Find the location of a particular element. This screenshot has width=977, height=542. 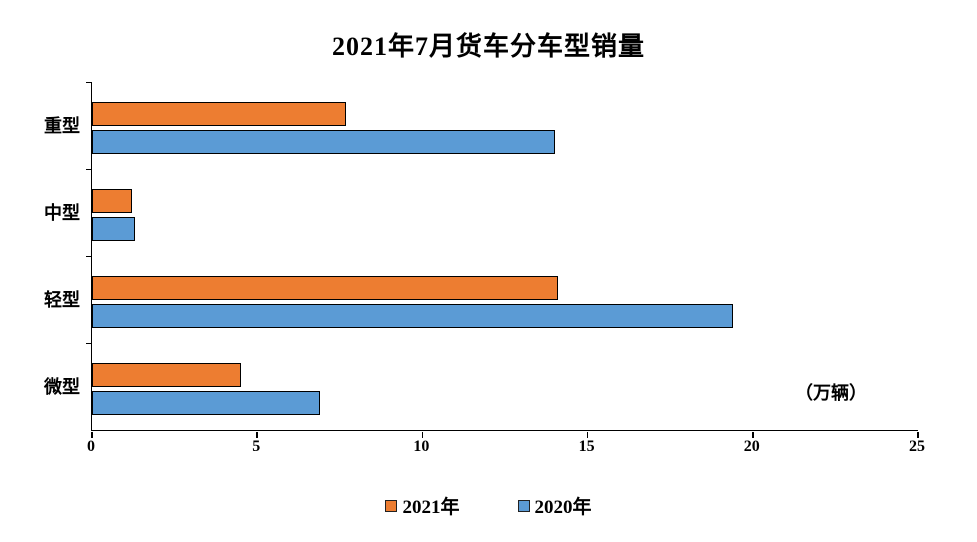

bar-2021年-重型 is located at coordinates (219, 113).